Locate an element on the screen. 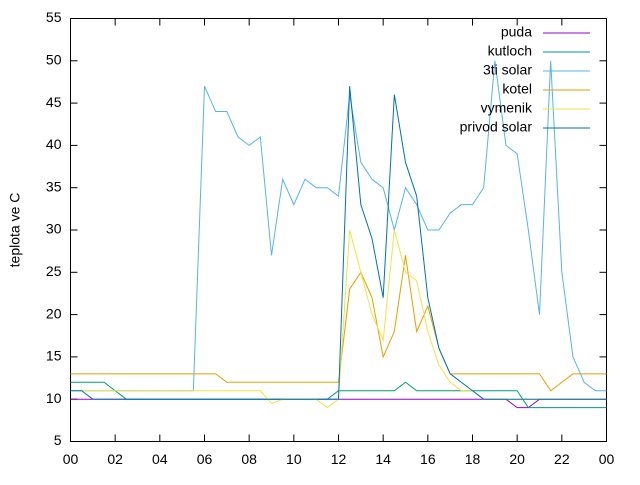 The width and height of the screenshot is (640, 485). y-tick-label: 10 is located at coordinates (54, 398).